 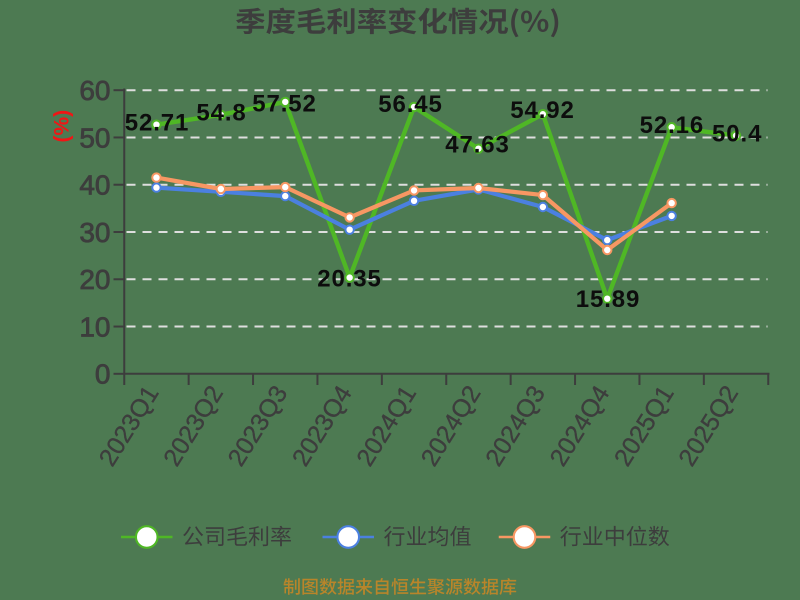 What do you see at coordinates (737, 134) in the screenshot?
I see `svg-text: 50.4` at bounding box center [737, 134].